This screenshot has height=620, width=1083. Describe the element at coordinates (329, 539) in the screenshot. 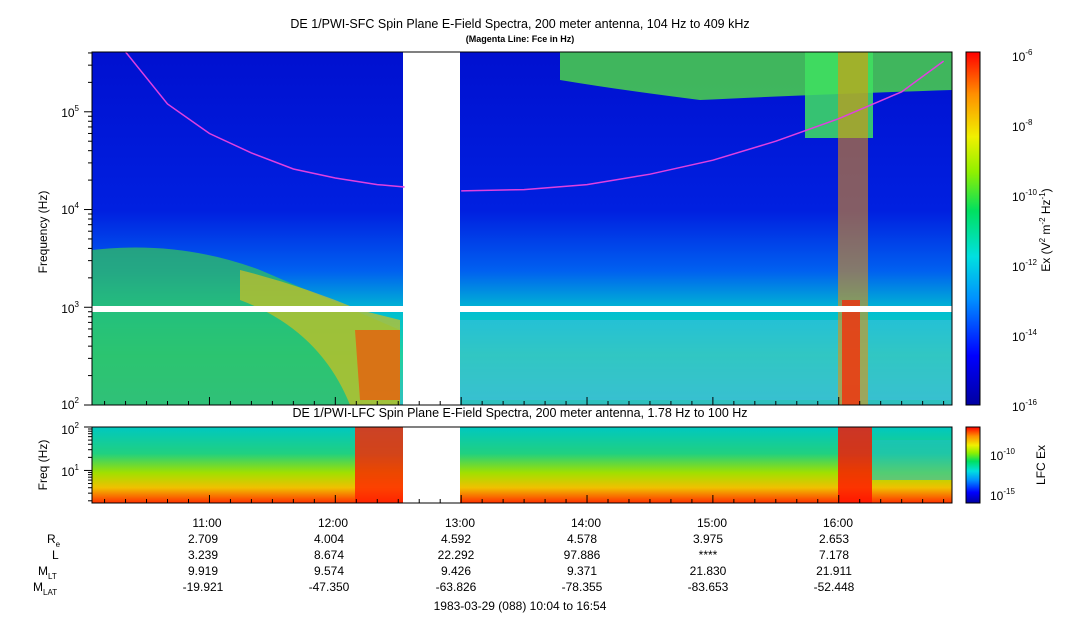

I see `ephemeris-value: 4.004` at that location.